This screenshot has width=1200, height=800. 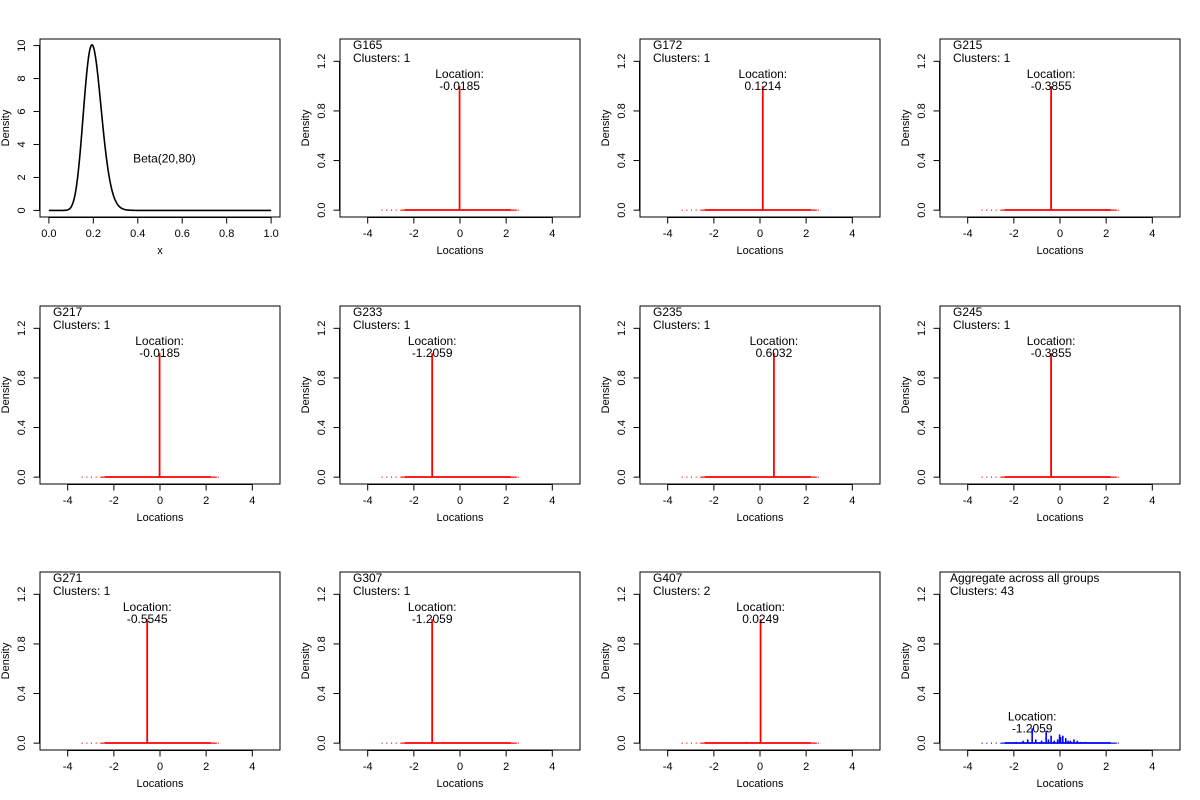 What do you see at coordinates (226, 234) in the screenshot?
I see `x-tick-label: 0.8` at bounding box center [226, 234].